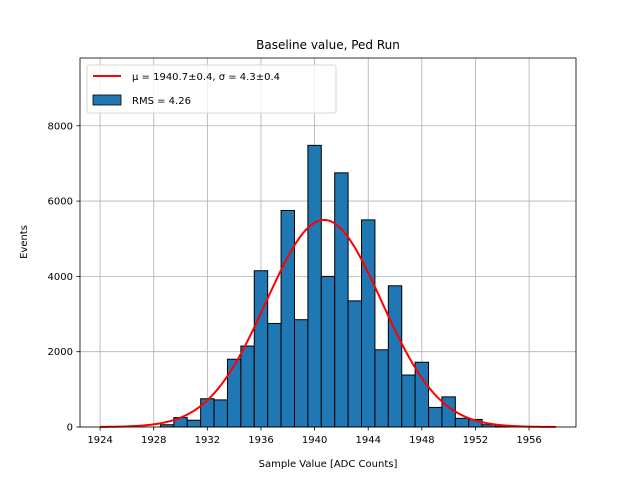  What do you see at coordinates (314, 440) in the screenshot?
I see `x-tick-label: 1940` at bounding box center [314, 440].